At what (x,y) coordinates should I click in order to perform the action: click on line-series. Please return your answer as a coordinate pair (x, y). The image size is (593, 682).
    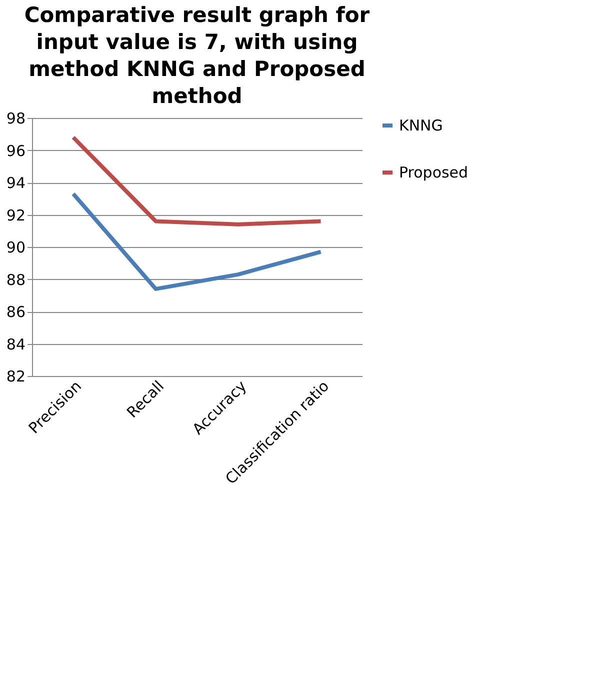
    Looking at the image, I should click on (197, 241).